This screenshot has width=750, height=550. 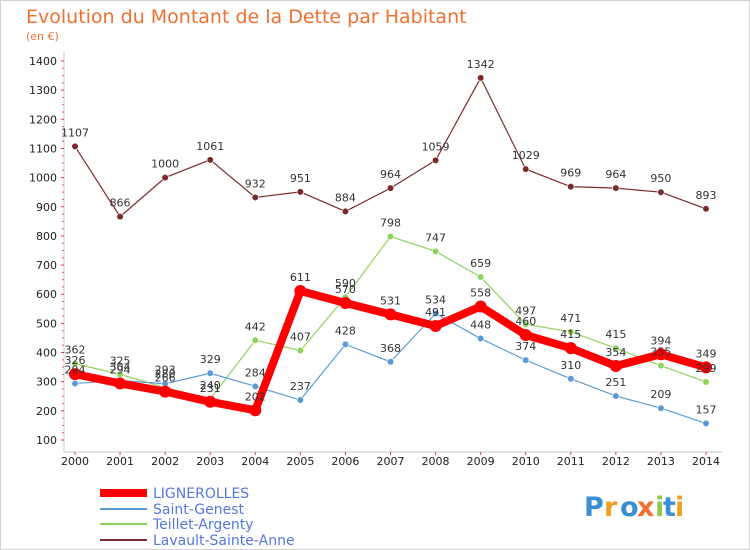 What do you see at coordinates (615, 174) in the screenshot?
I see `data-label: 964` at bounding box center [615, 174].